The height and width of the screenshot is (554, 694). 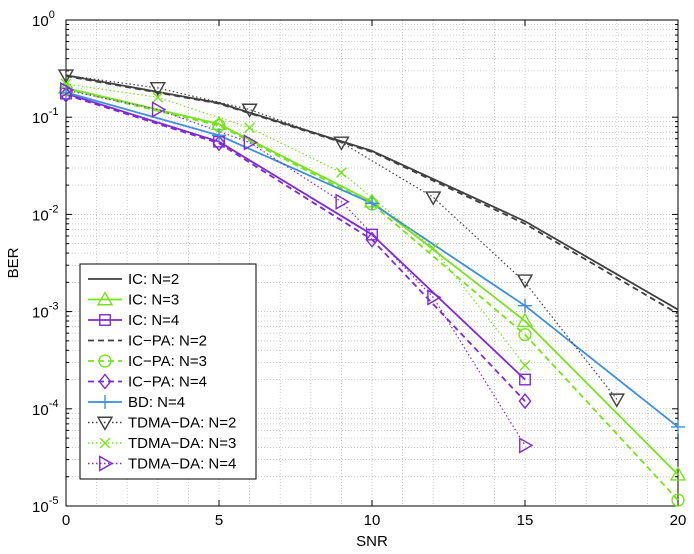 I want to click on legend-label-5: IC−PA: N=4, so click(x=167, y=382).